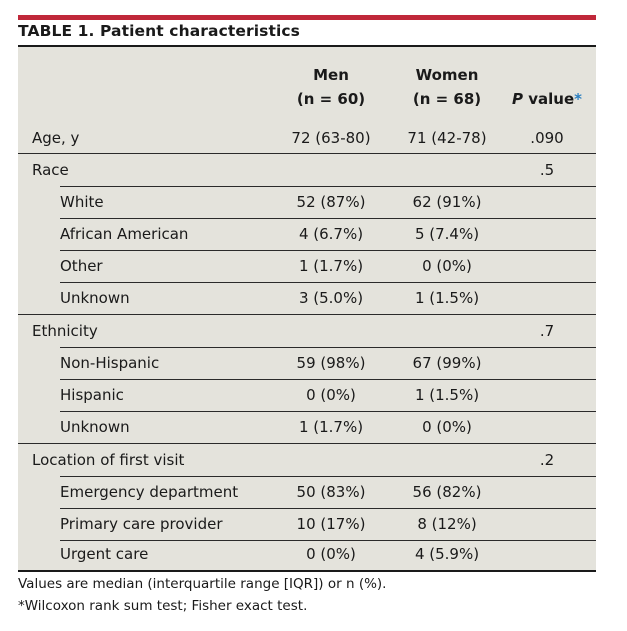 Image resolution: width=627 pixels, height=631 pixels. I want to click on table-row-african-american: African American 4 (6.7%) 5 (7.4%), so click(270, 234).